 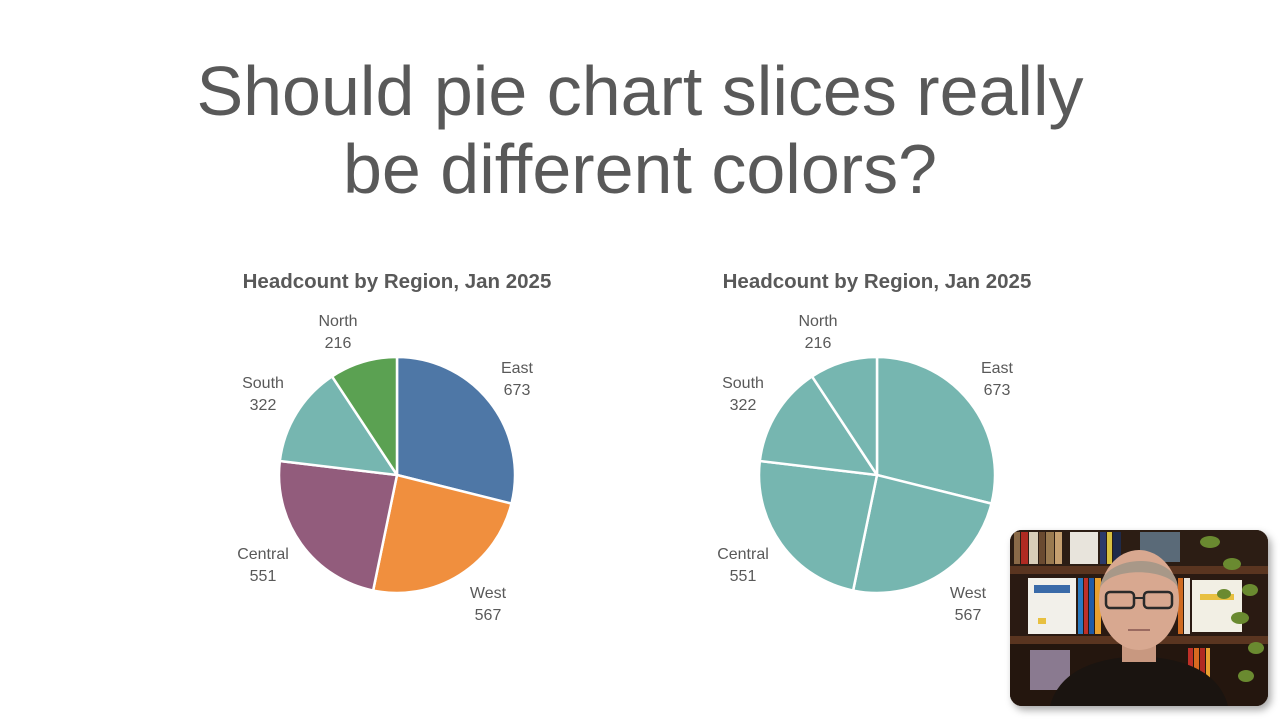 I want to click on slide-title-line-2: be different colors?, so click(x=640, y=169).